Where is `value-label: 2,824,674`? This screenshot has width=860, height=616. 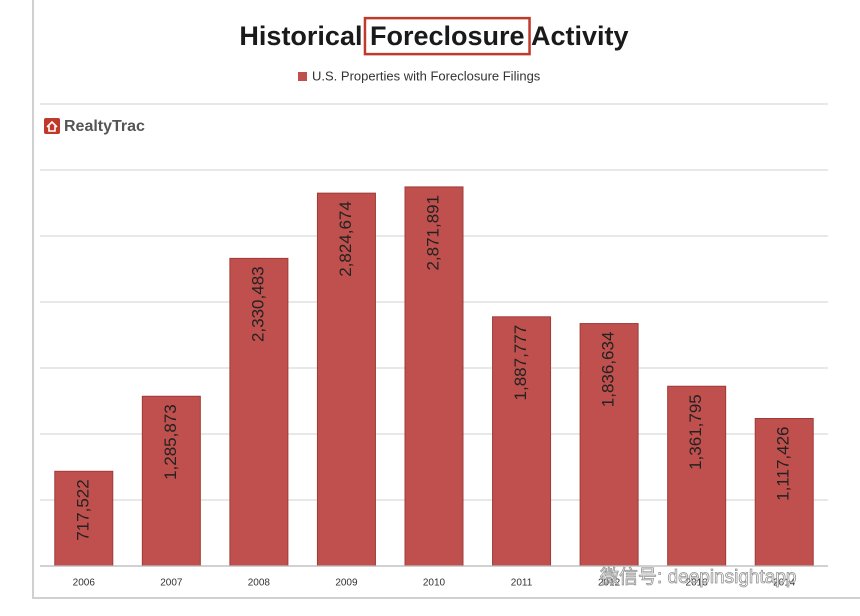
value-label: 2,824,674 is located at coordinates (345, 239).